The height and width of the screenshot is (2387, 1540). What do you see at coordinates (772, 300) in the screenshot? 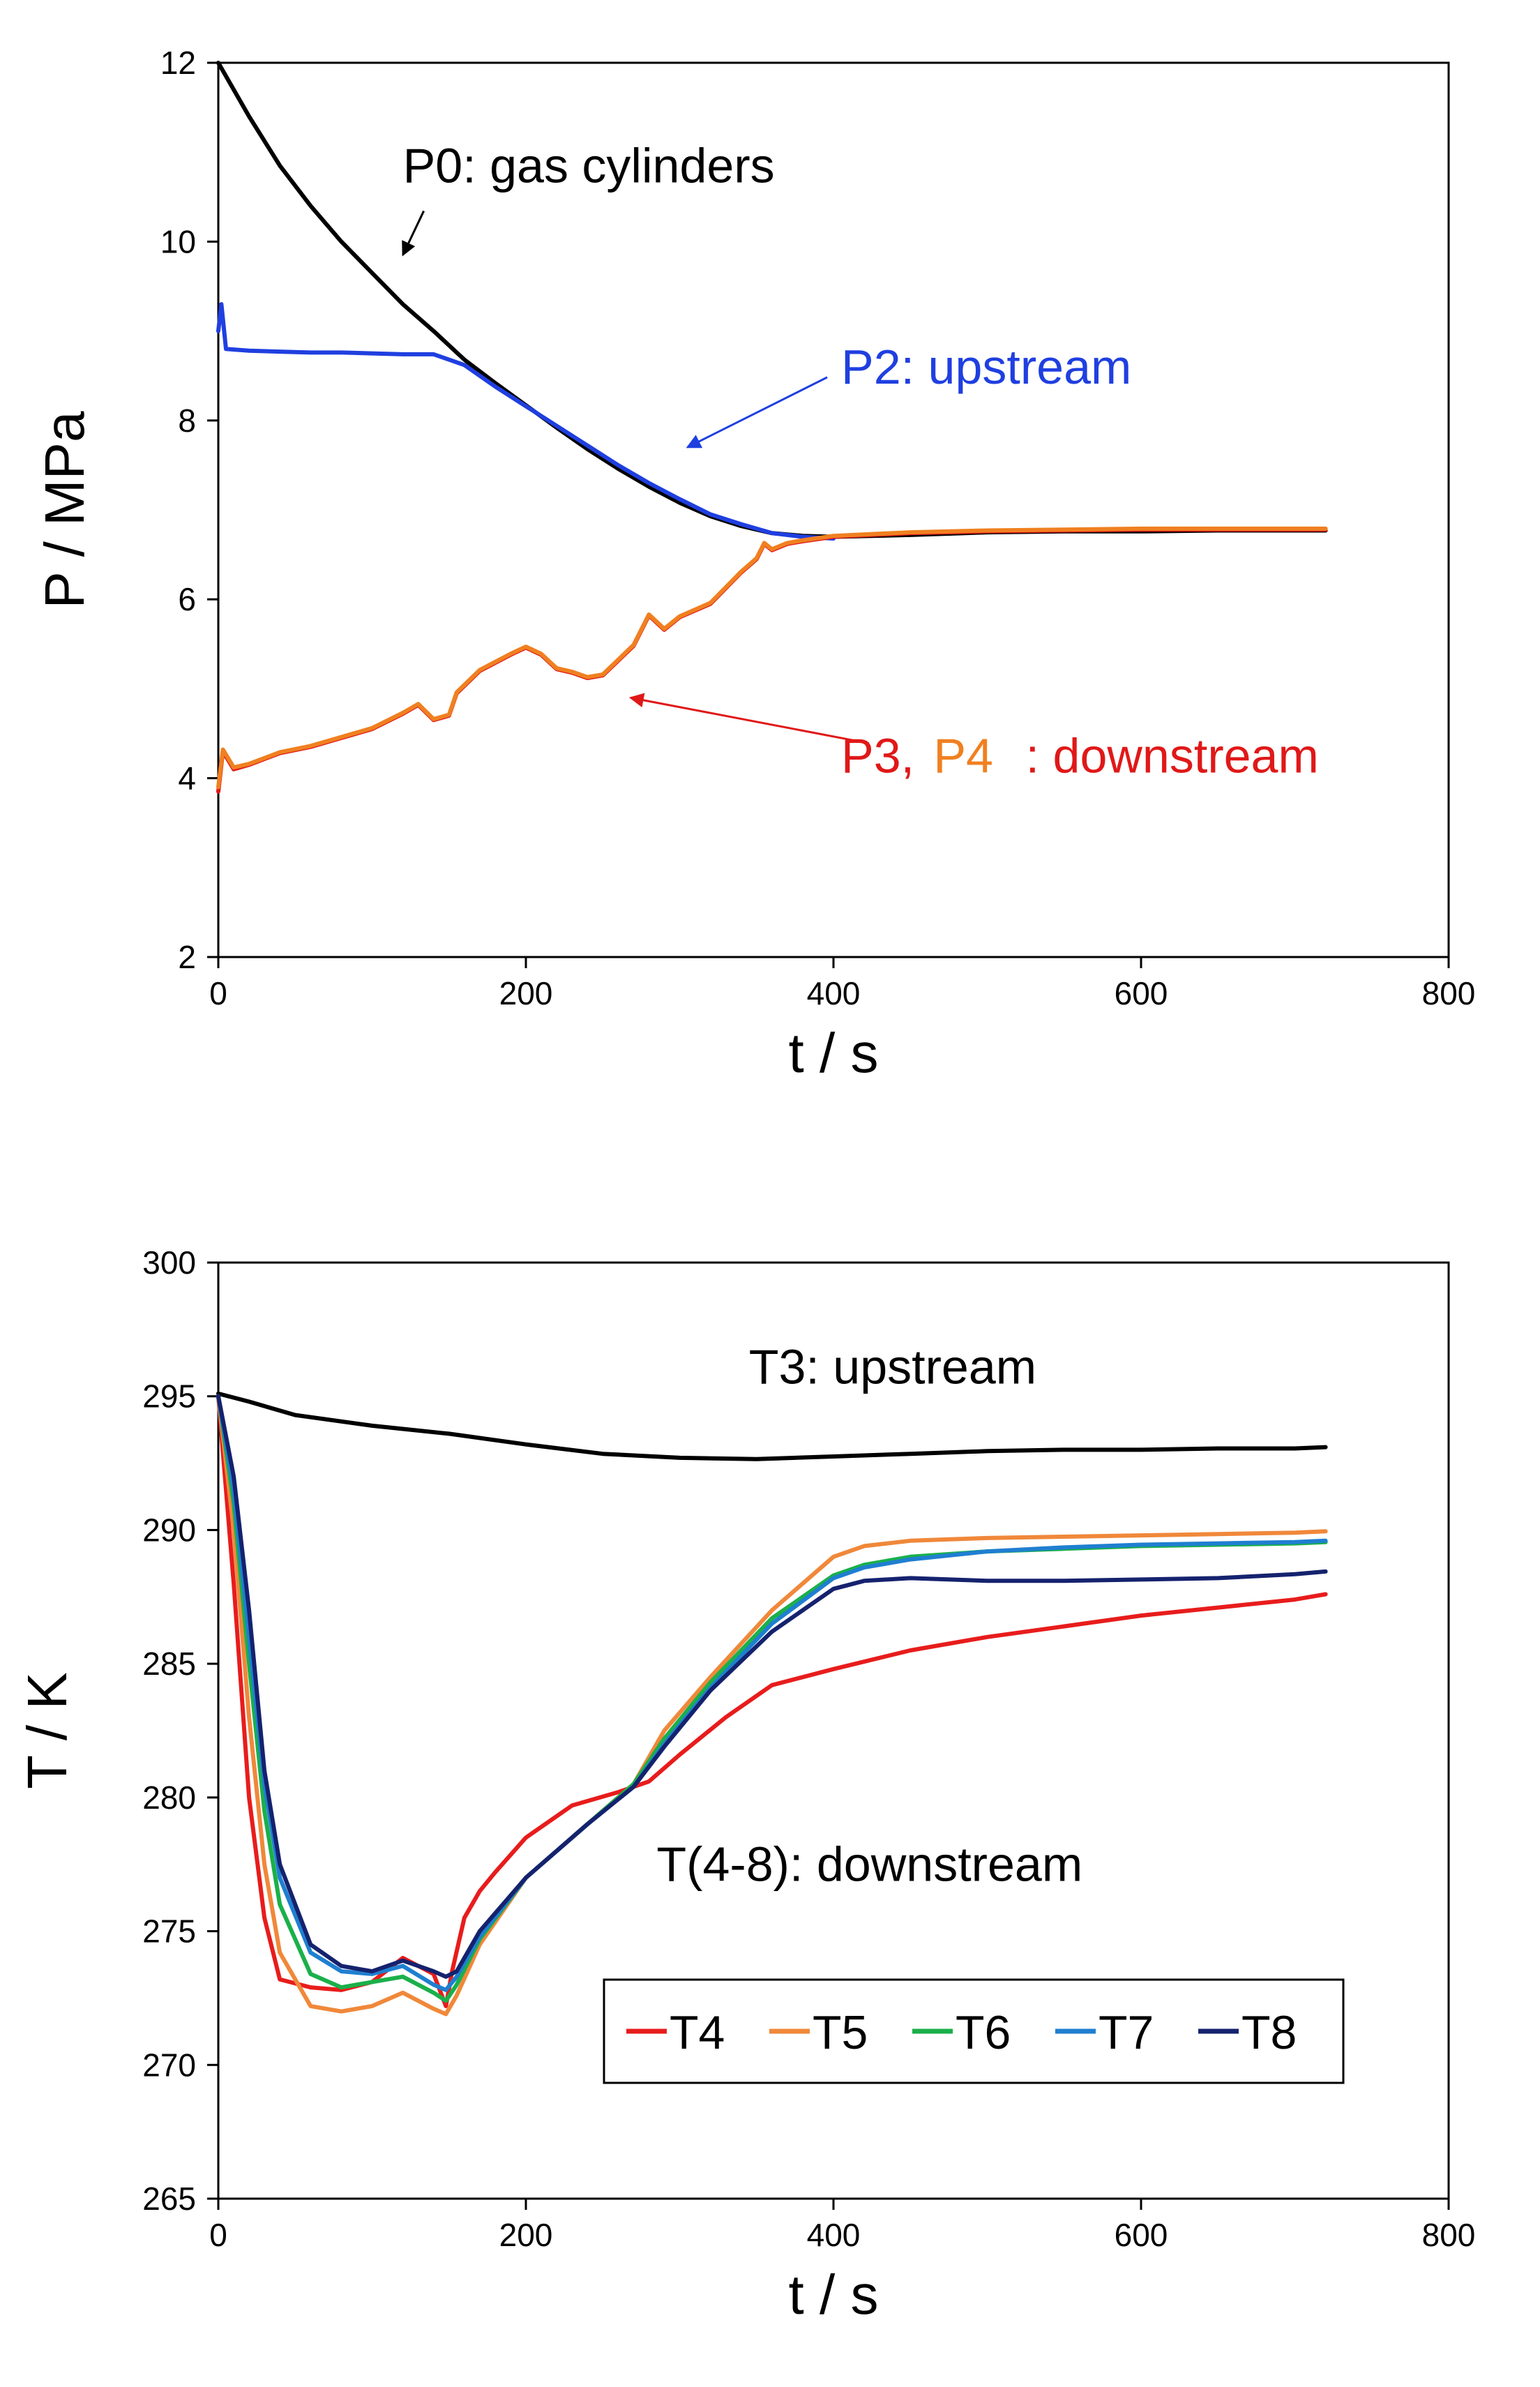
I see `series-line-p0` at bounding box center [772, 300].